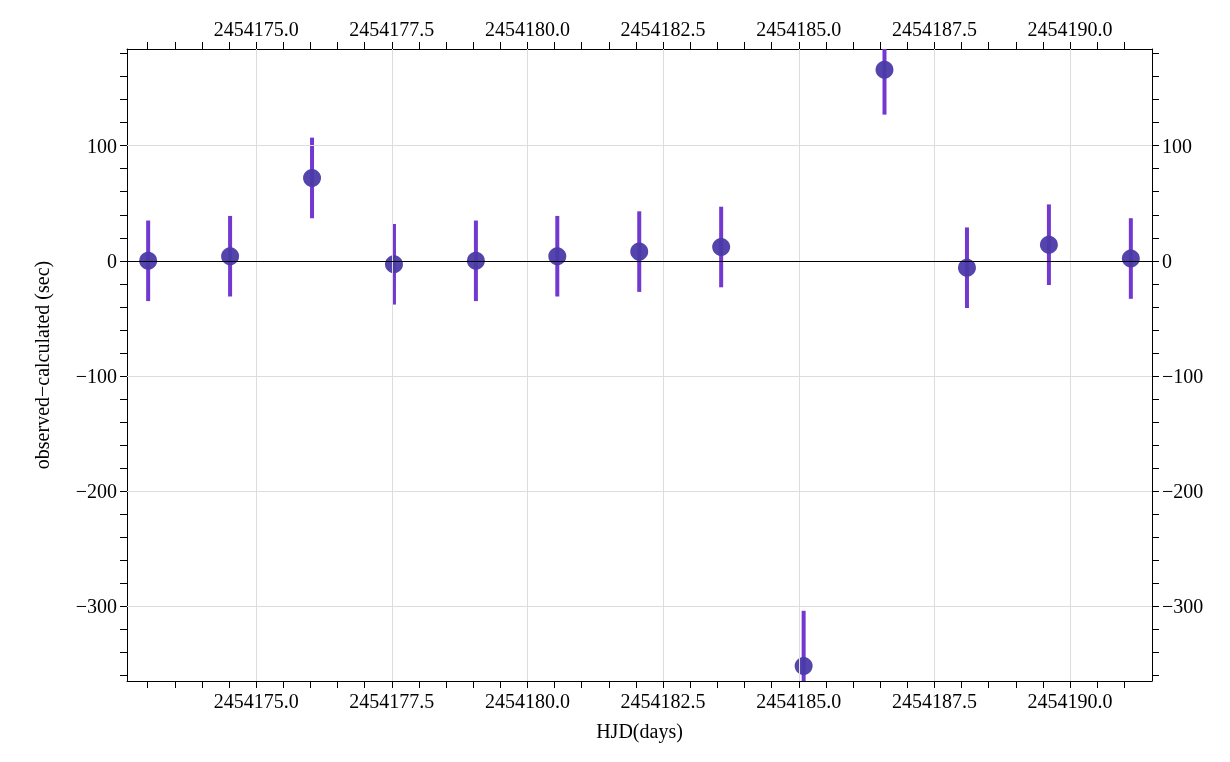 This screenshot has height=762, width=1230. What do you see at coordinates (527, 701) in the screenshot?
I see `x-tick-label: 2454180.0` at bounding box center [527, 701].